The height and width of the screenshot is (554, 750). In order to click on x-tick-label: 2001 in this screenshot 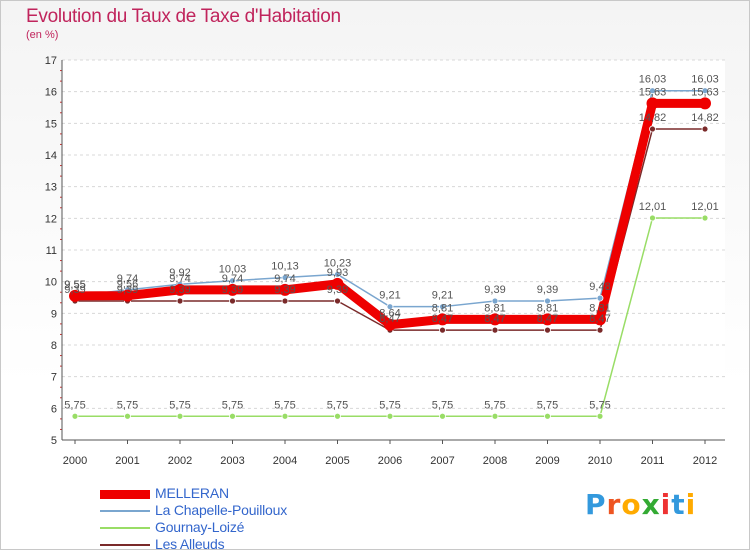, I will do `click(127, 461)`.